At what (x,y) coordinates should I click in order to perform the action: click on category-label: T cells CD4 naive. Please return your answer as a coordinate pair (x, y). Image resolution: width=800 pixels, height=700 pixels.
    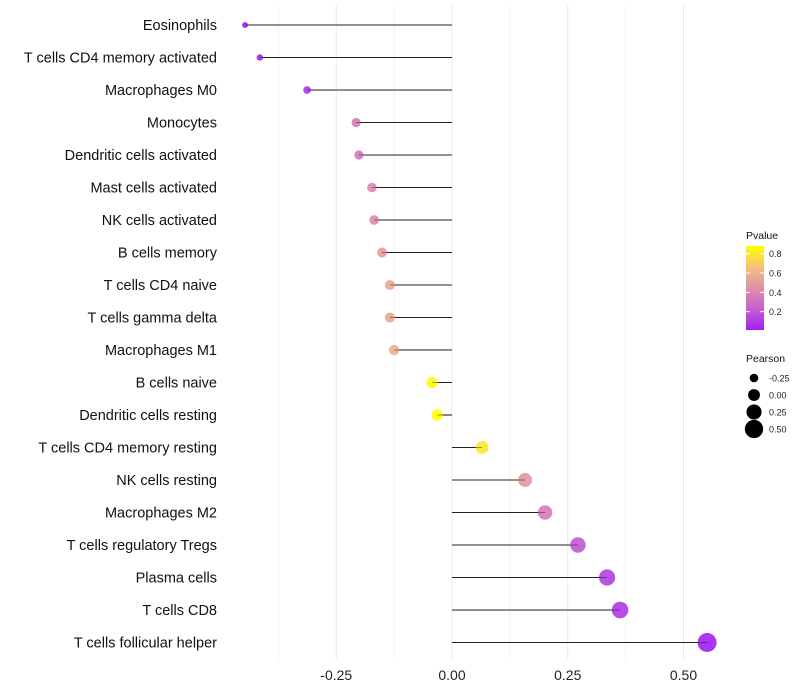
    Looking at the image, I should click on (160, 286).